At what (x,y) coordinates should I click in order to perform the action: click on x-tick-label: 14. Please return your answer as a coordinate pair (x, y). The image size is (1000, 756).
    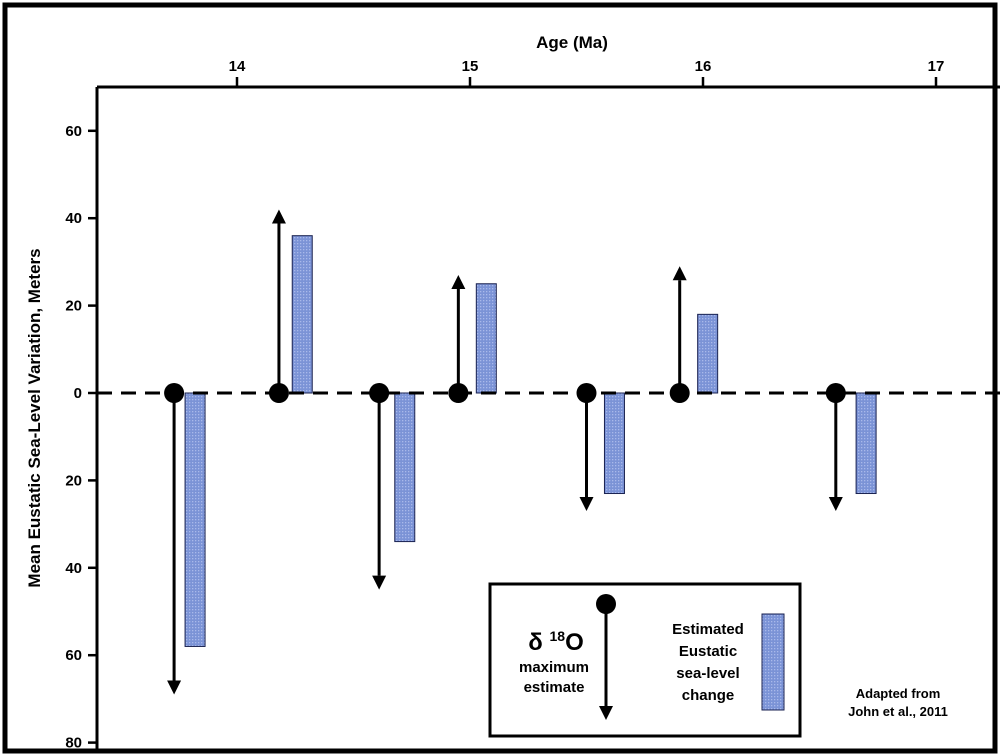
    Looking at the image, I should click on (237, 66).